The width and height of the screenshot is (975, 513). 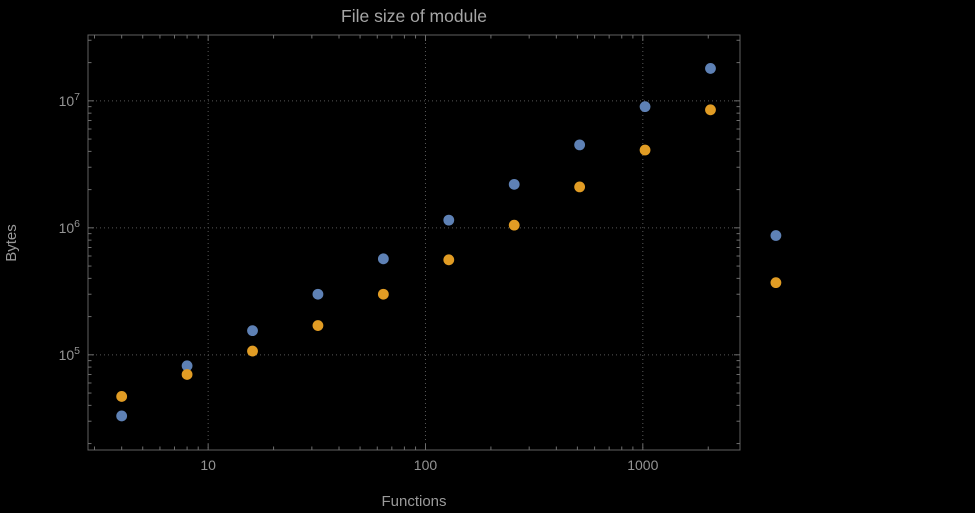 I want to click on y-tick-labels: 10⁵ 10⁶ 10⁷, so click(x=70, y=227).